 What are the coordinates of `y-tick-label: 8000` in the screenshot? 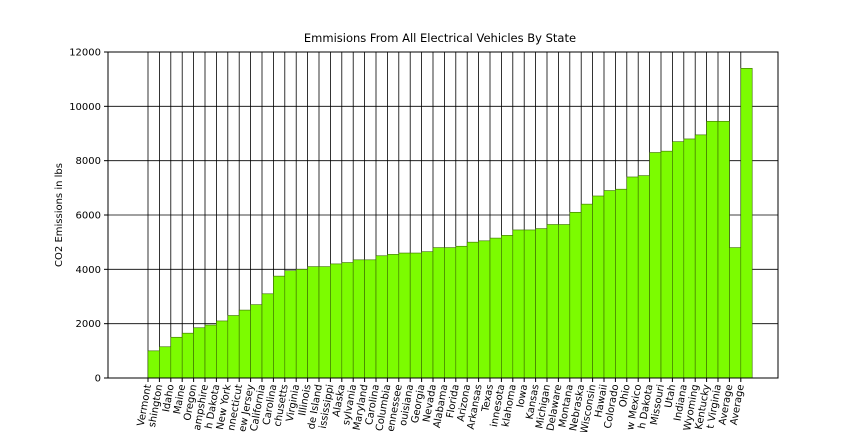 It's located at (88, 161).